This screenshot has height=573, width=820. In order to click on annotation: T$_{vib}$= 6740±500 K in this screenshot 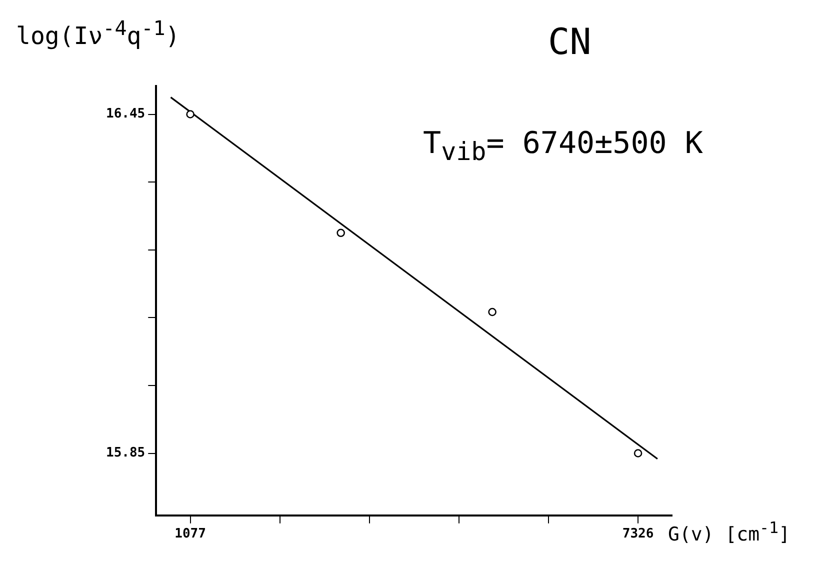, I will do `click(563, 146)`.